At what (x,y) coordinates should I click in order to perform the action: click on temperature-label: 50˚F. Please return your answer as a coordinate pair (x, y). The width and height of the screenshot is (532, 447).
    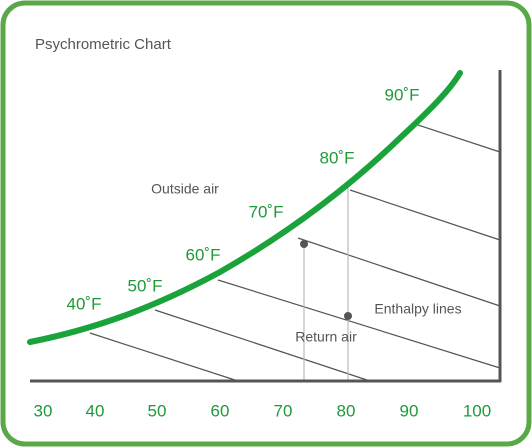
    Looking at the image, I should click on (145, 285).